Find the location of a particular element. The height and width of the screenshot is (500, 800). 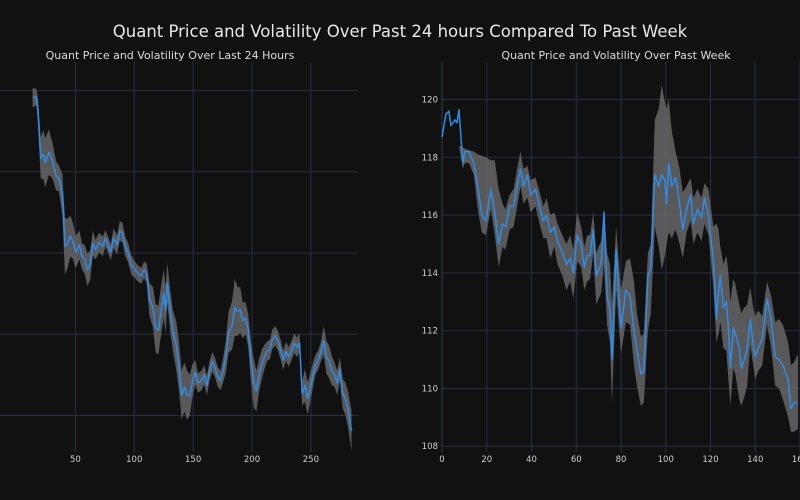

y-tick-label: 108 is located at coordinates (430, 447).